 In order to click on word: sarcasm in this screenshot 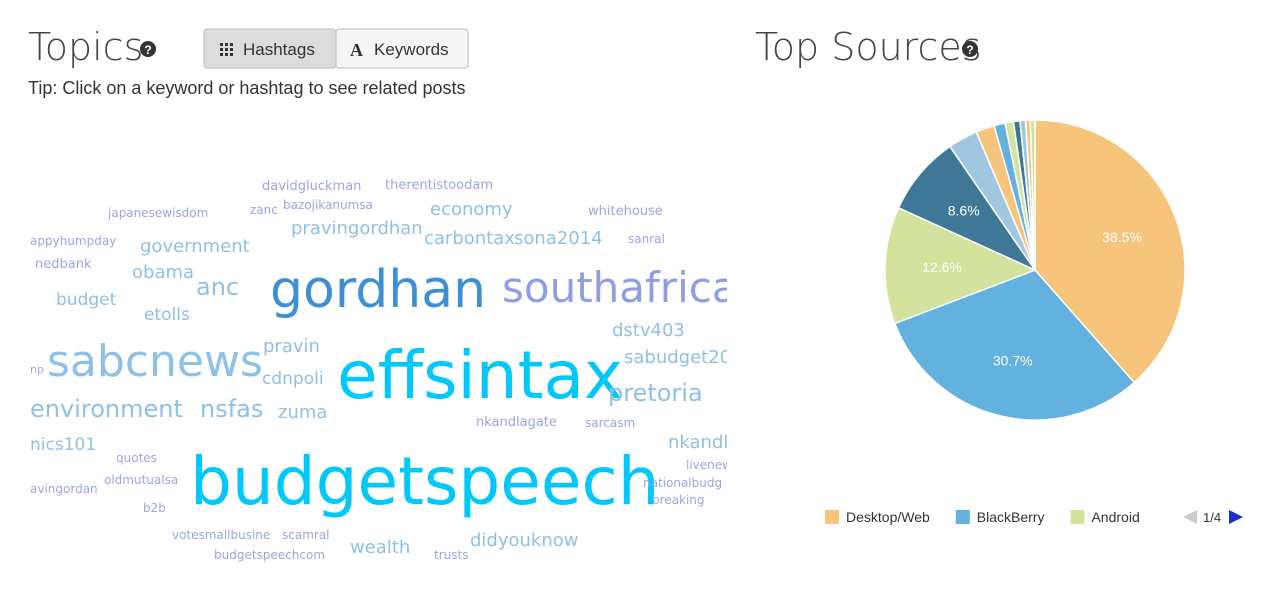, I will do `click(610, 423)`.